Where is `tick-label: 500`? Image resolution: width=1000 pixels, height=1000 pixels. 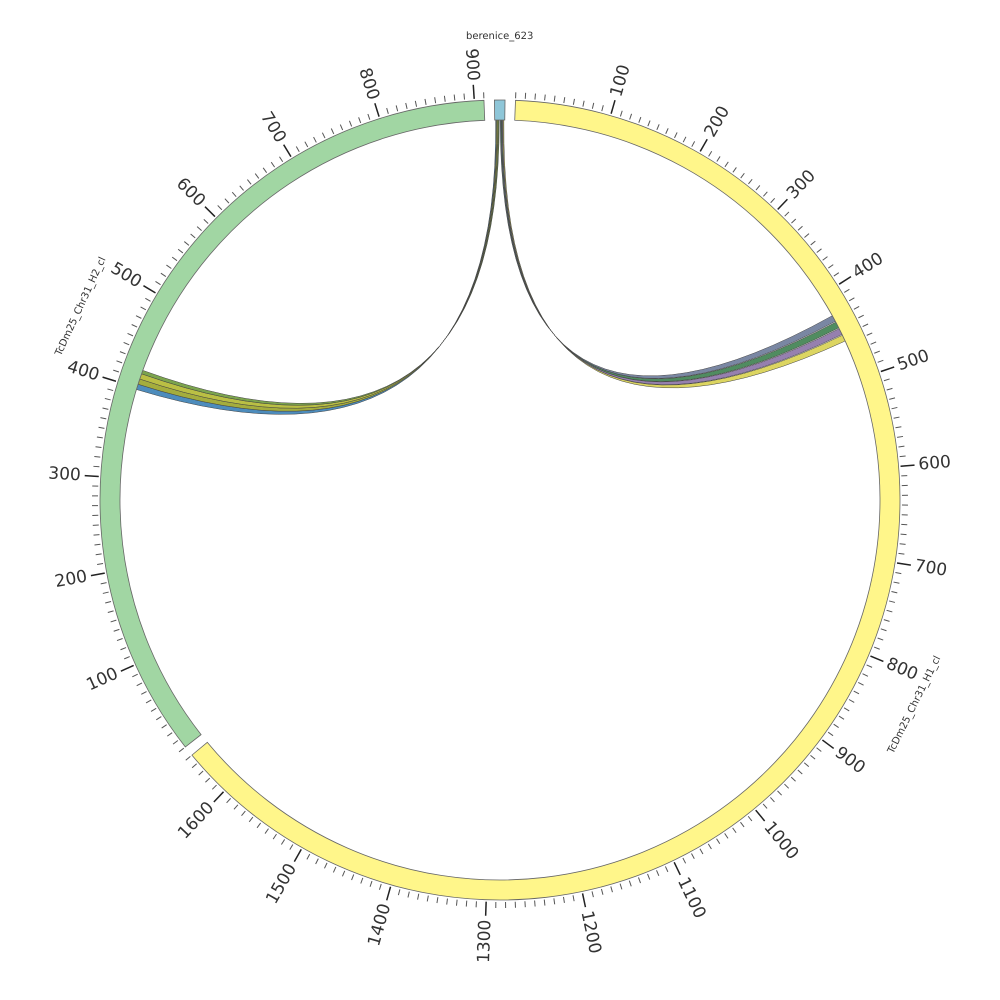
tick-label: 500 is located at coordinates (913, 360).